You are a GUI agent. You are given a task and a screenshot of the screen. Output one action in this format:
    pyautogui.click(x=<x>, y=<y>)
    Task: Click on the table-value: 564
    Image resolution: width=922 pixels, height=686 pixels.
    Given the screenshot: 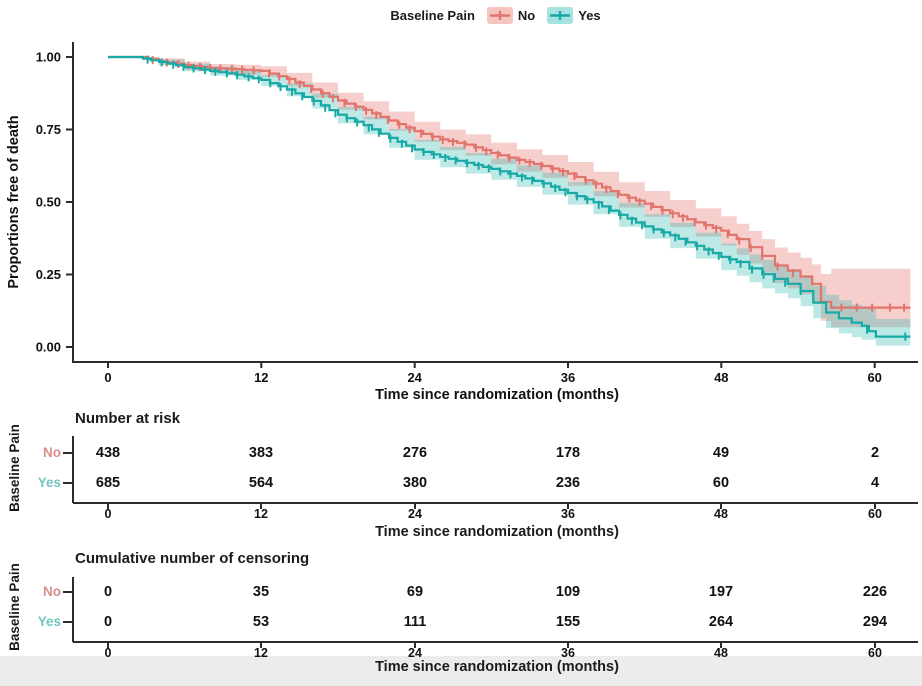 What is the action you would take?
    pyautogui.click(x=261, y=483)
    